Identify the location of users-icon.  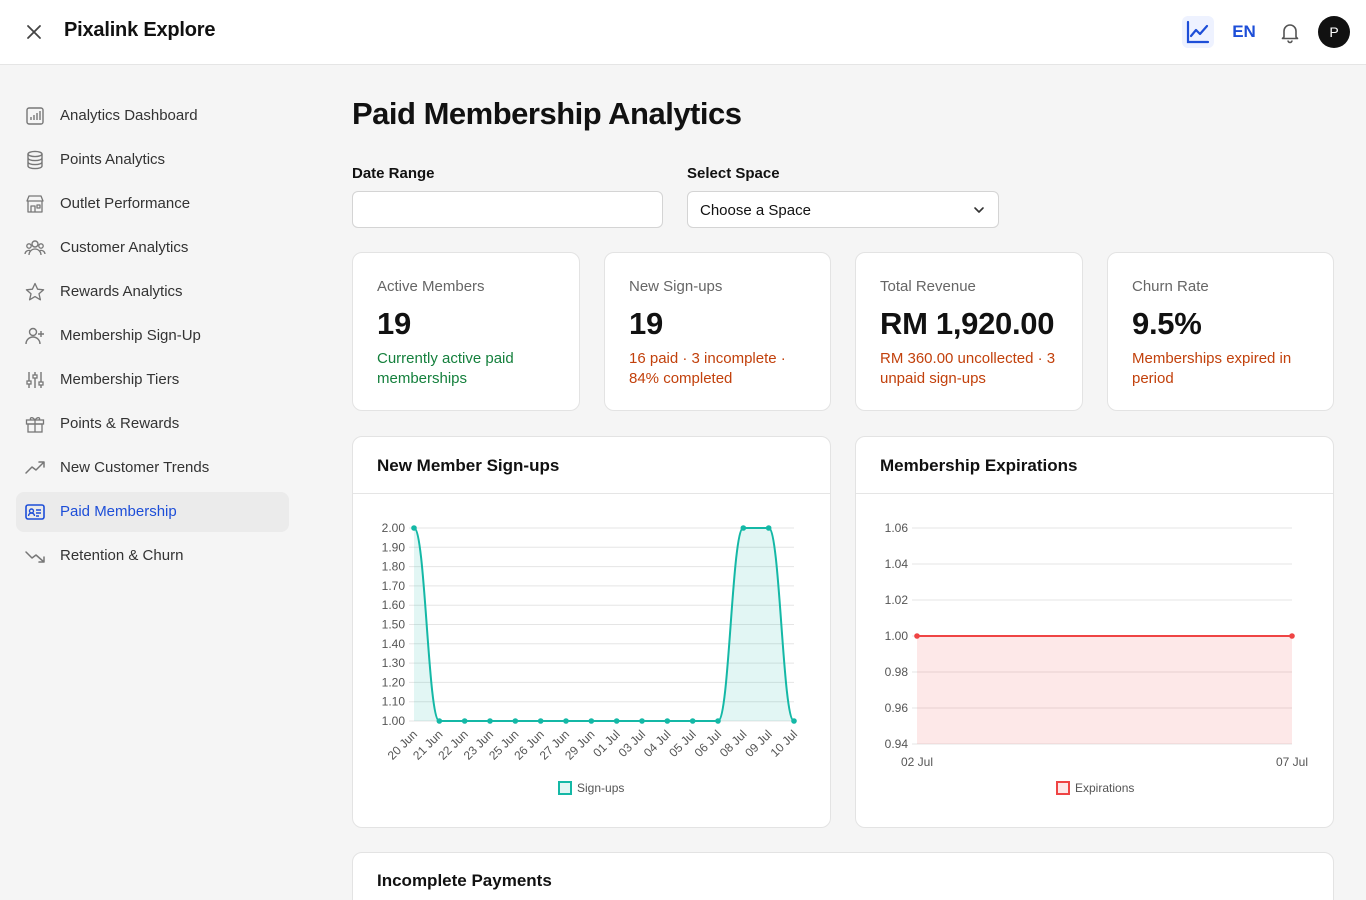
(35, 248).